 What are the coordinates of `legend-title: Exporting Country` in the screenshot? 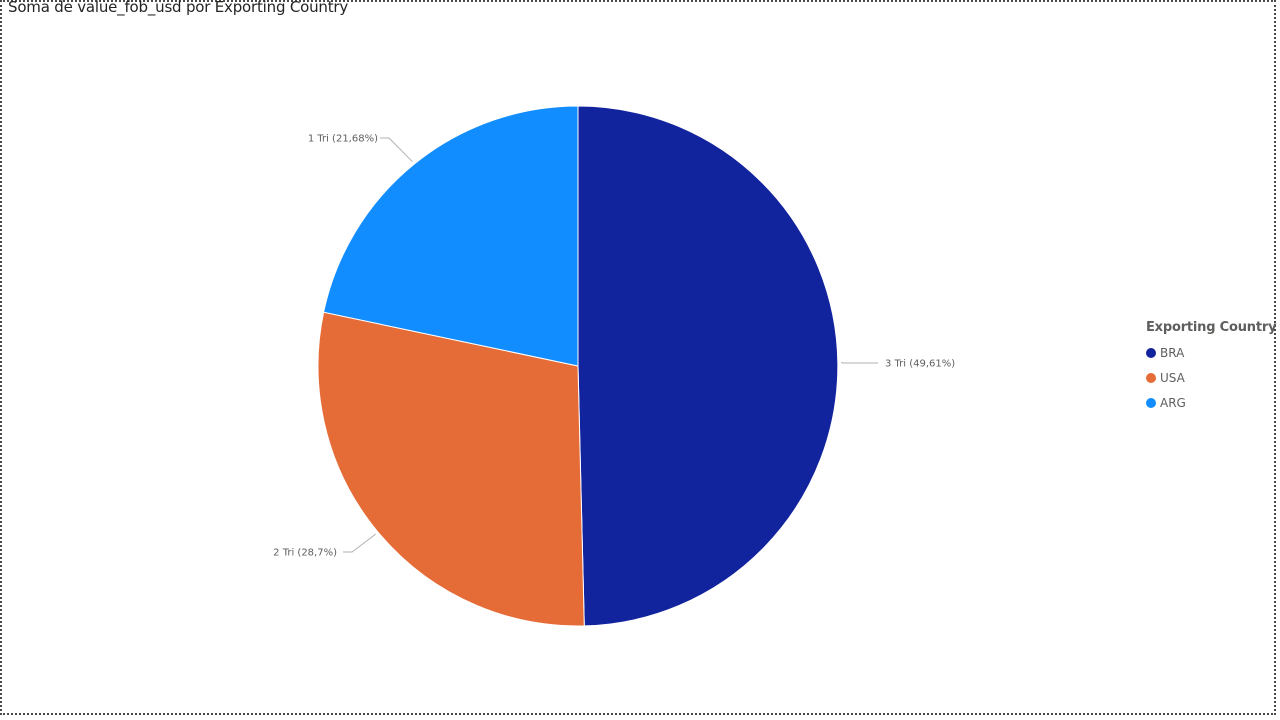 It's located at (1211, 327).